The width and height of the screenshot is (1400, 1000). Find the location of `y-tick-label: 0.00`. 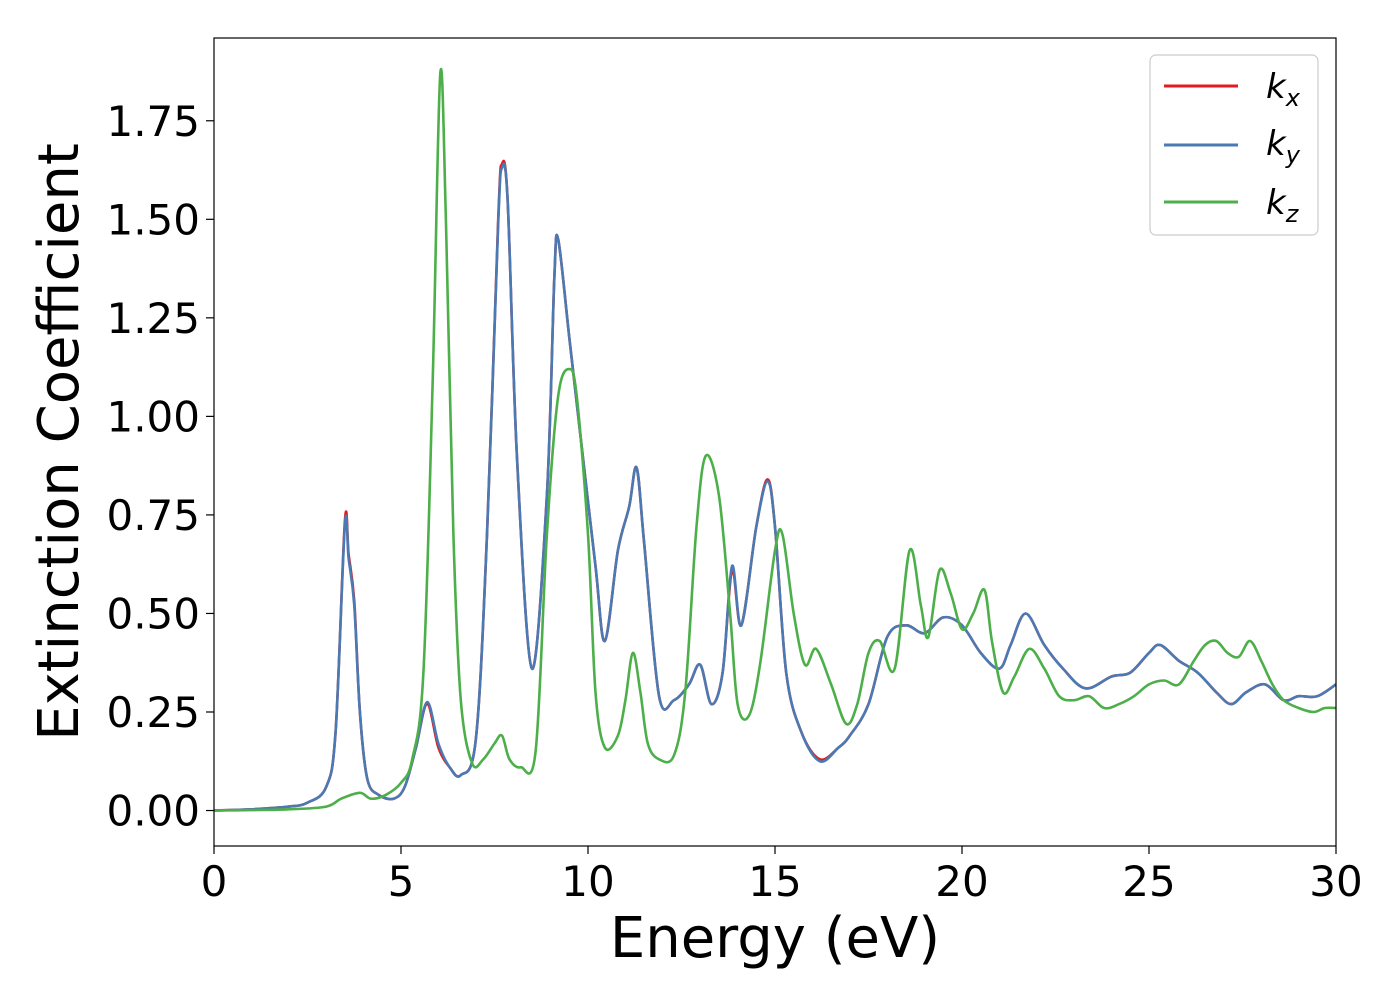

y-tick-label: 0.00 is located at coordinates (153, 811).